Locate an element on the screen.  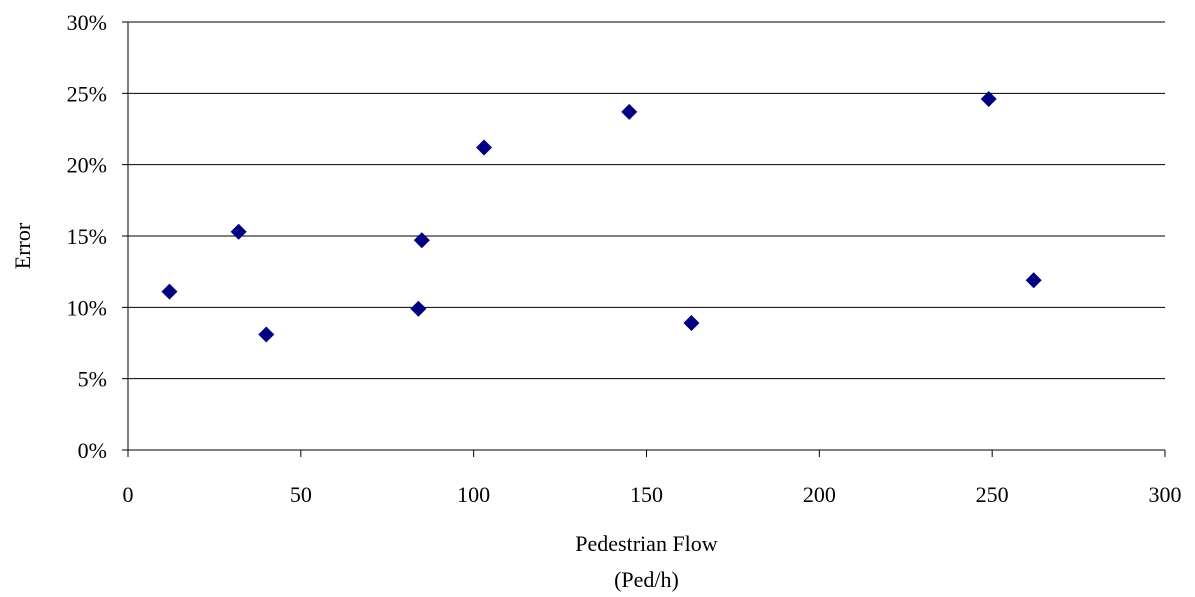
x-axis-unit: (Ped/h) is located at coordinates (646, 579).